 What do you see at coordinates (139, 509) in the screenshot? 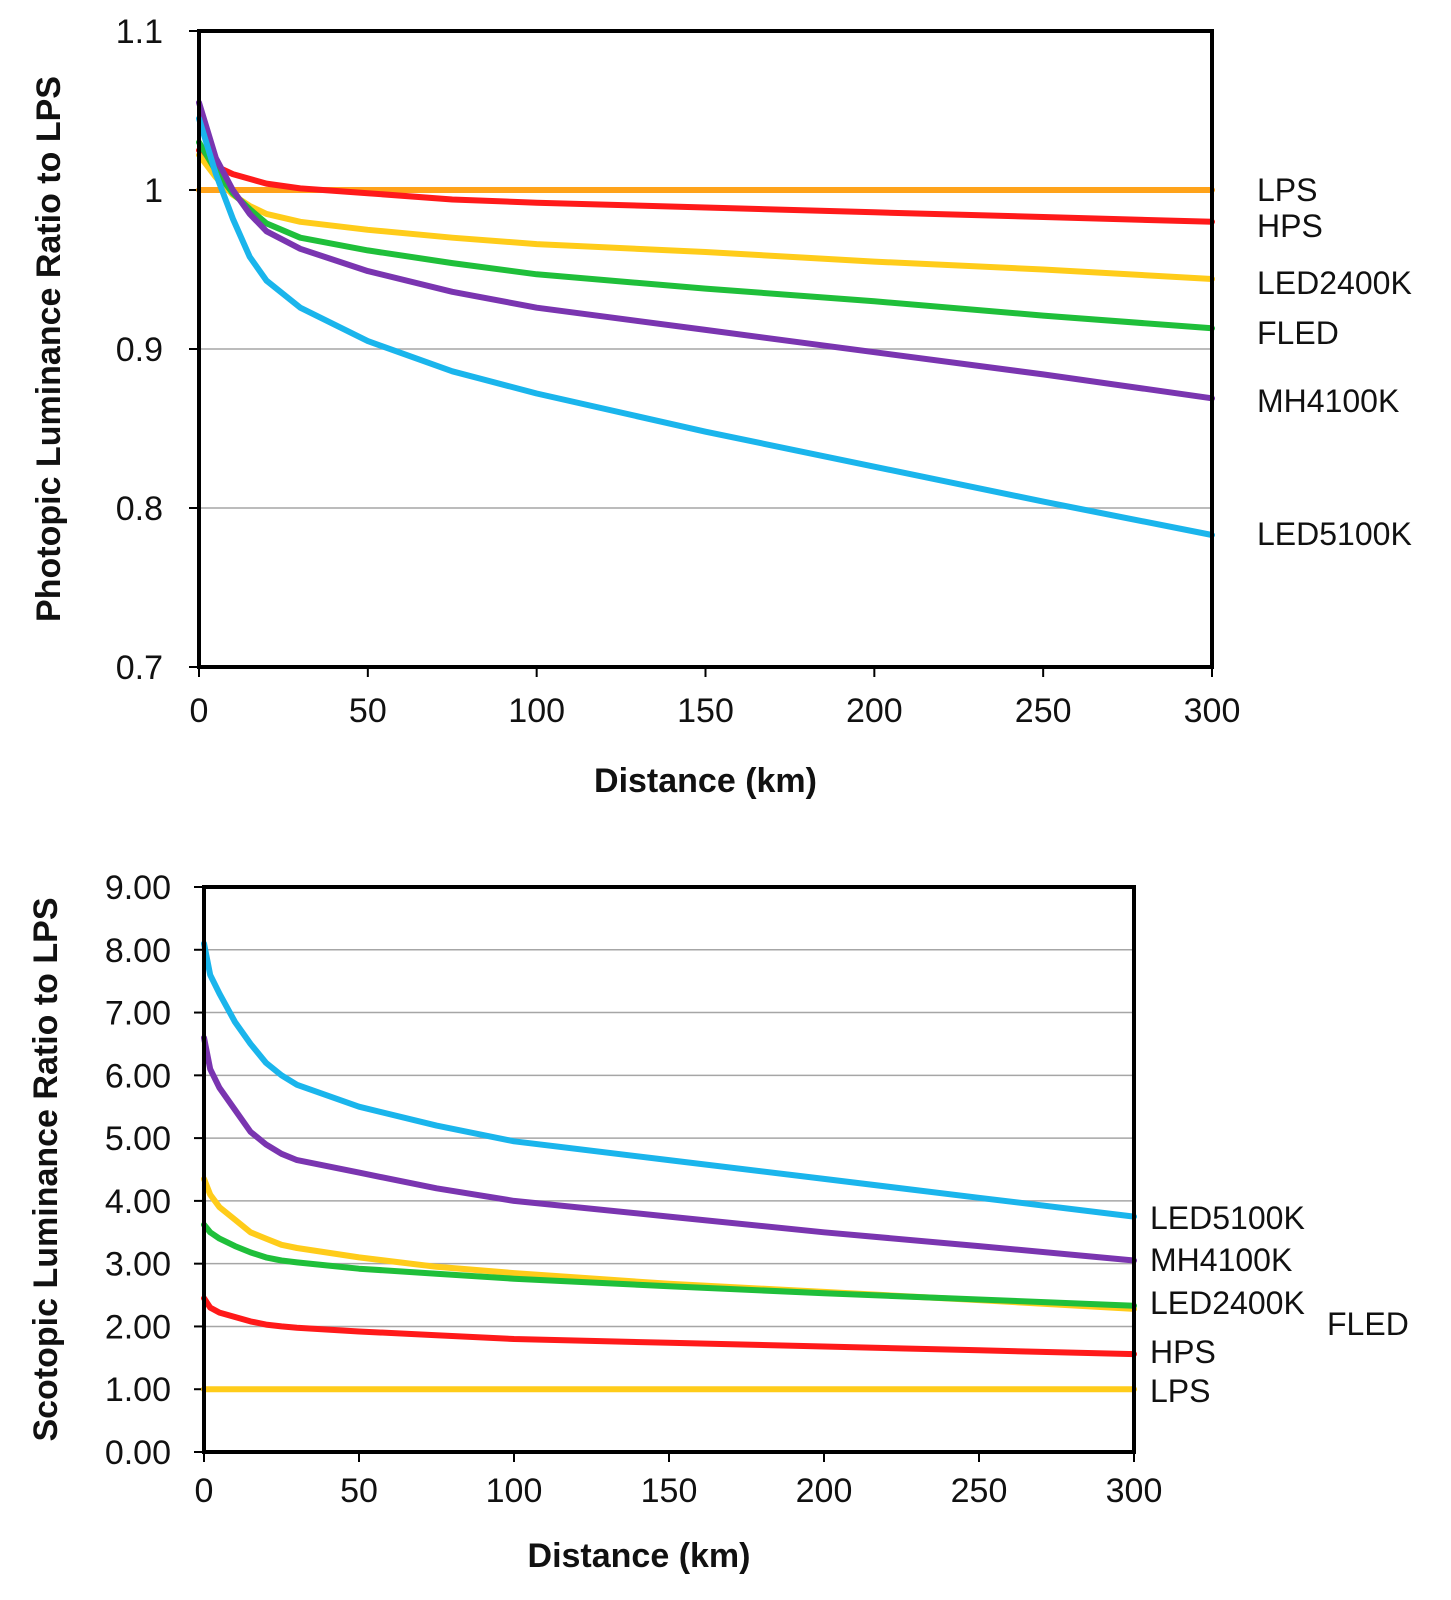
I see `y-tick-label: 0.8` at bounding box center [139, 509].